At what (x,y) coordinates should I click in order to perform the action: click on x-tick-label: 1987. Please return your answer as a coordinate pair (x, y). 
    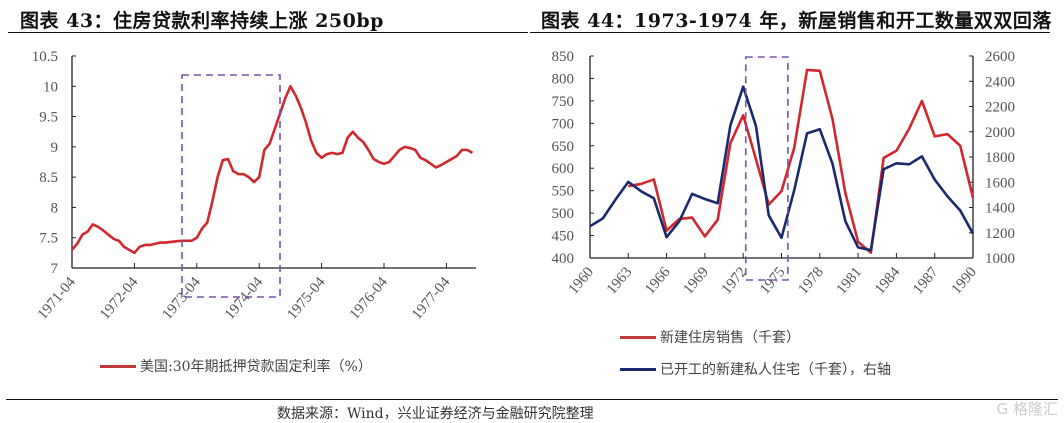
    Looking at the image, I should click on (926, 281).